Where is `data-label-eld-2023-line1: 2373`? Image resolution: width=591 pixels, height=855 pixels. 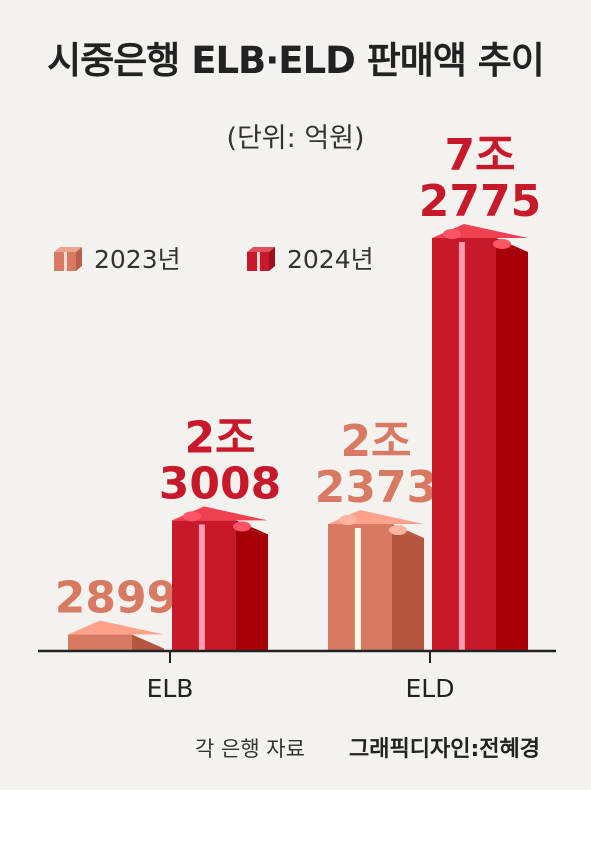
data-label-eld-2023-line1: 2373 is located at coordinates (376, 487).